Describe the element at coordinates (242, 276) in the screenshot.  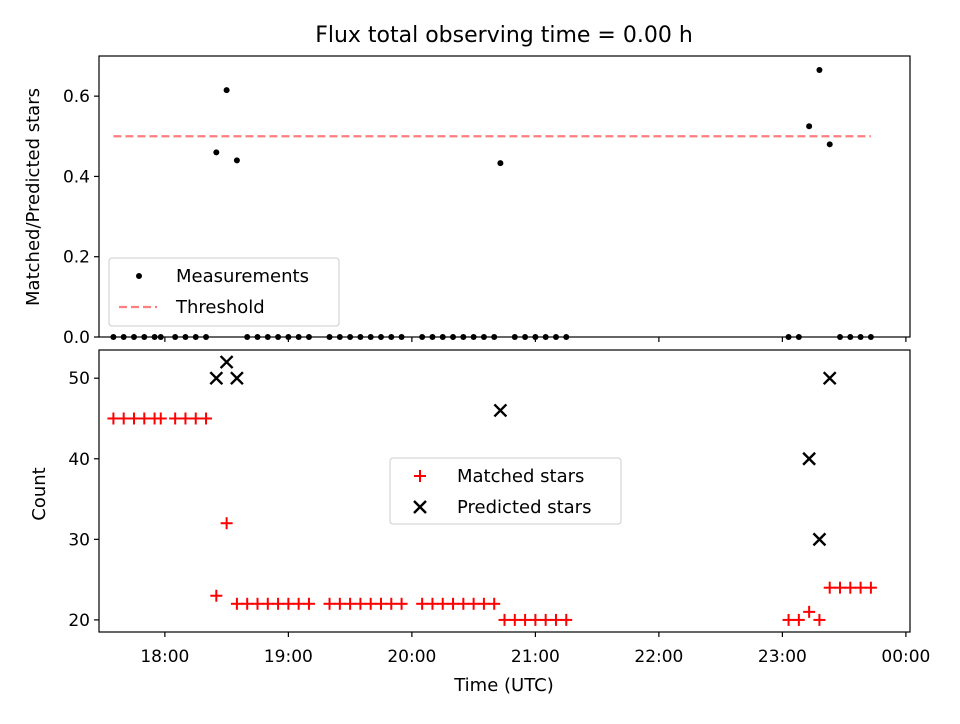
I see `legend-label: Measurements` at that location.